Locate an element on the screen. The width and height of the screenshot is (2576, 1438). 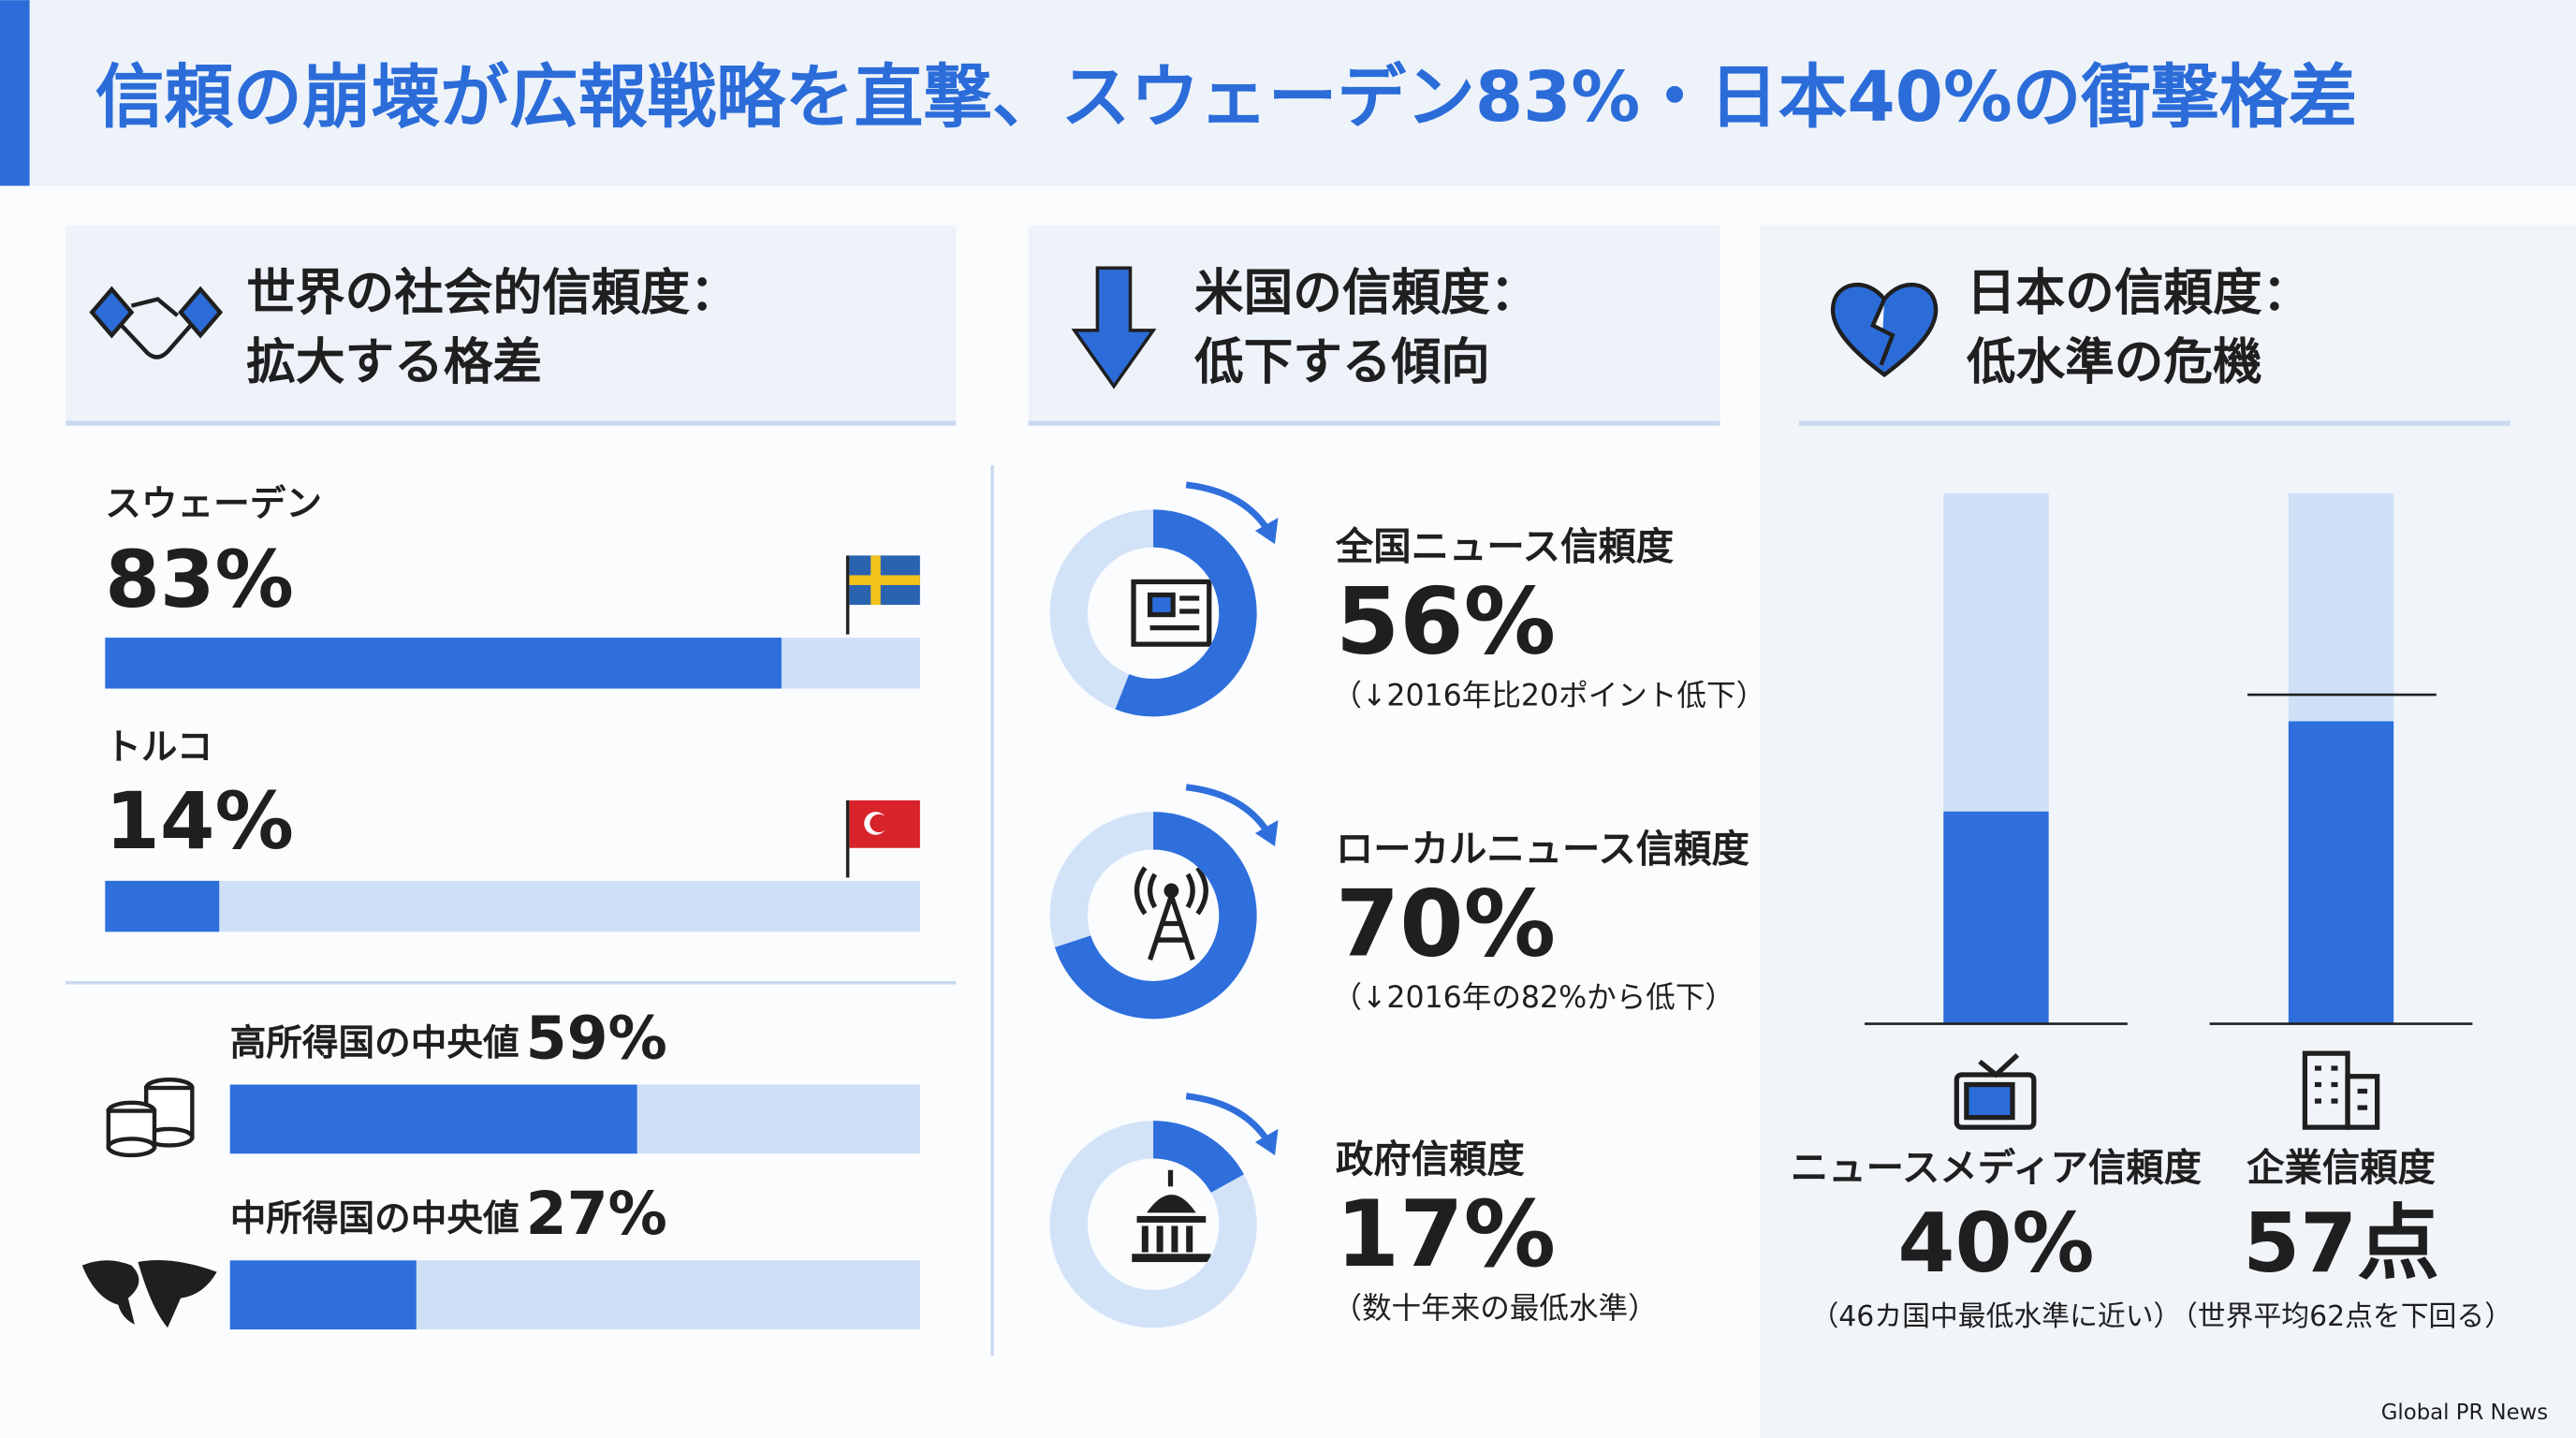
bar-track is located at coordinates (512, 906).